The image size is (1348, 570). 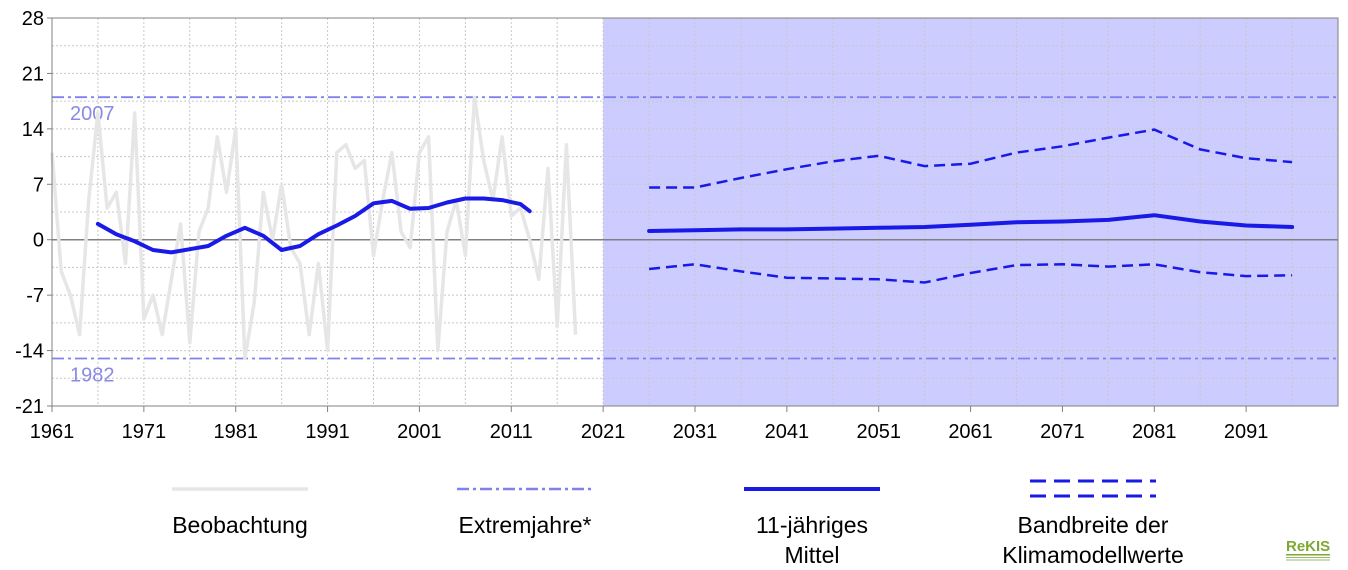 What do you see at coordinates (29, 352) in the screenshot?
I see `y-tick-label: -14` at bounding box center [29, 352].